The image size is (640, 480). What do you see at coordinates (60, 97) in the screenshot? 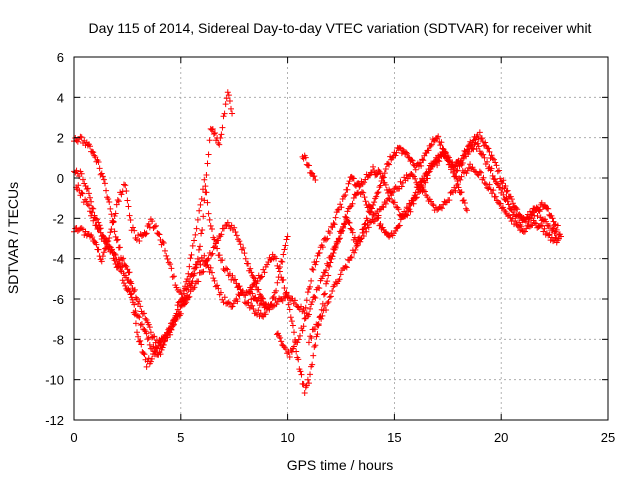
I see `y-tick-label: 4` at bounding box center [60, 97].